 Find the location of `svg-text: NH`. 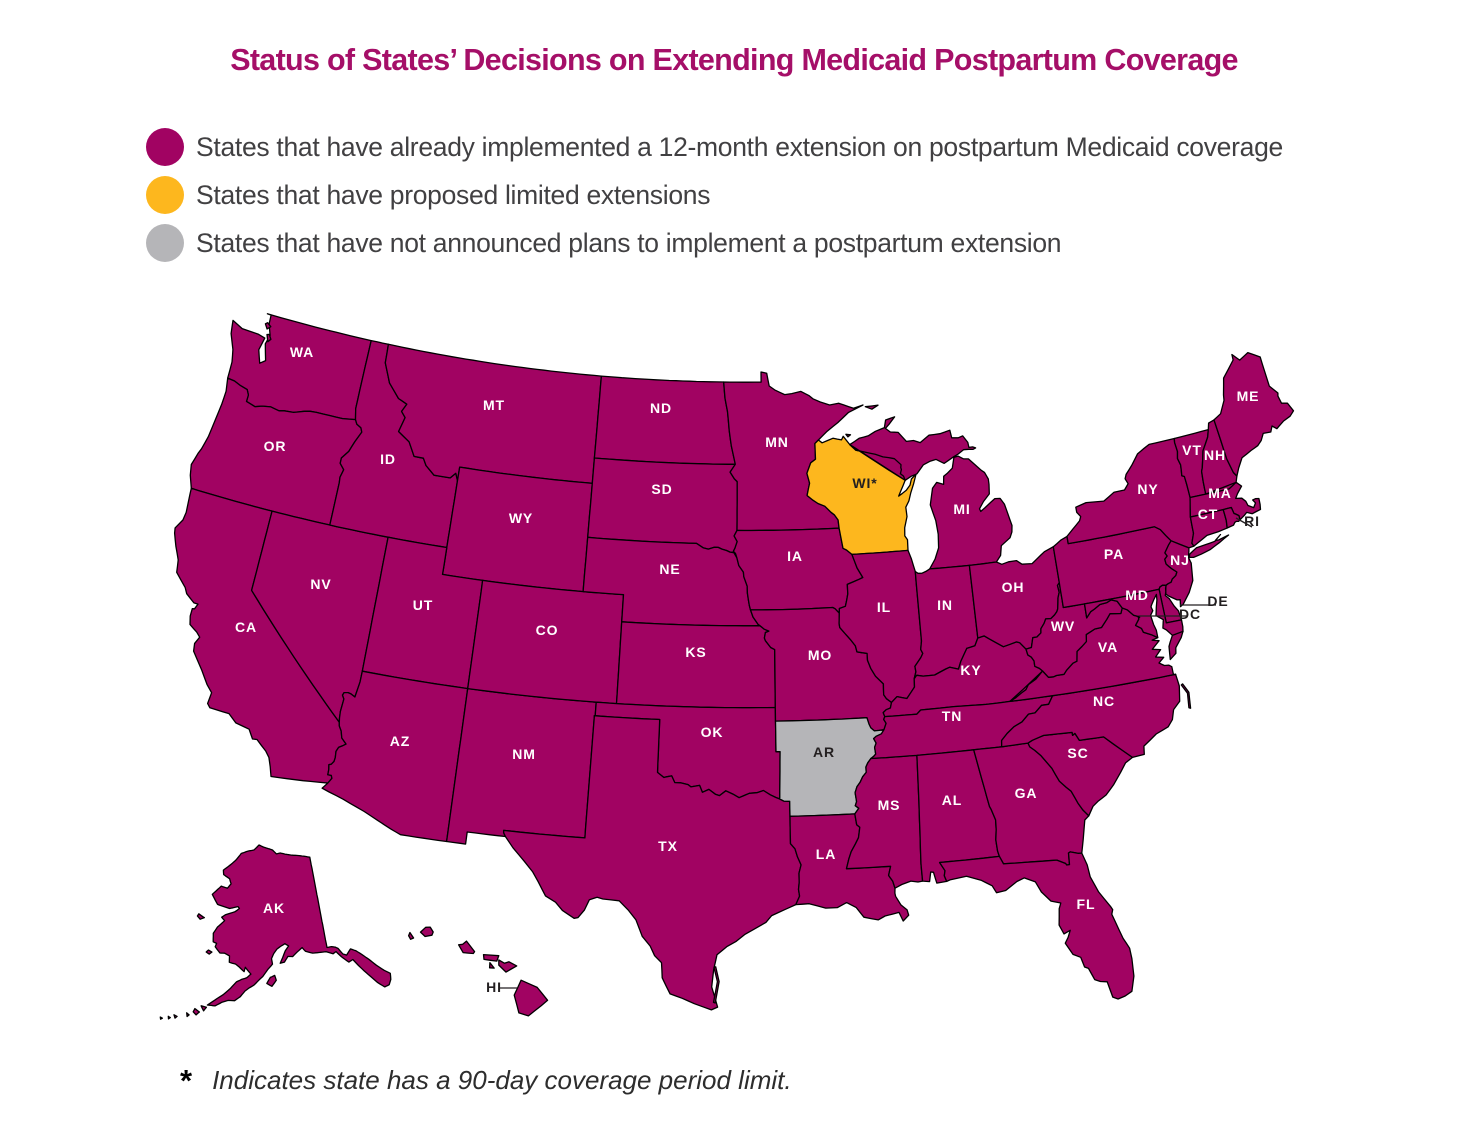

svg-text: NH is located at coordinates (1215, 455).